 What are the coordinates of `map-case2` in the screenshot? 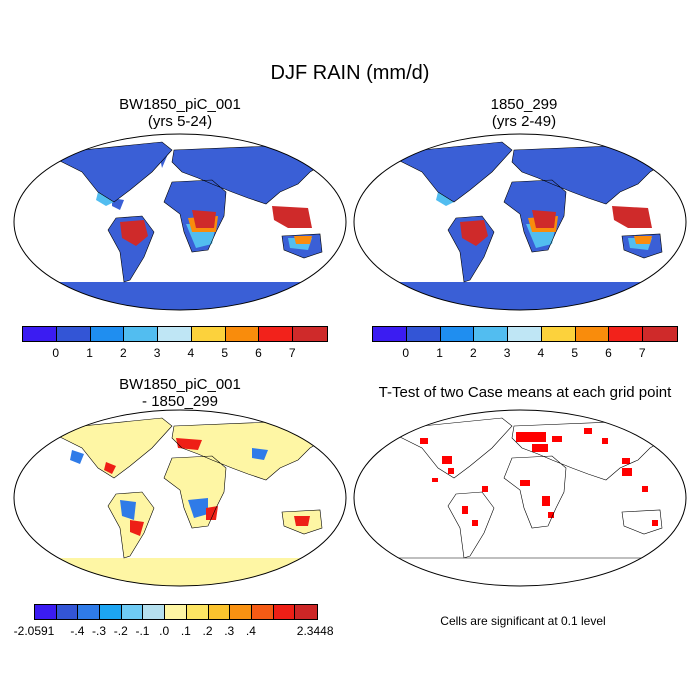 It's located at (520, 222).